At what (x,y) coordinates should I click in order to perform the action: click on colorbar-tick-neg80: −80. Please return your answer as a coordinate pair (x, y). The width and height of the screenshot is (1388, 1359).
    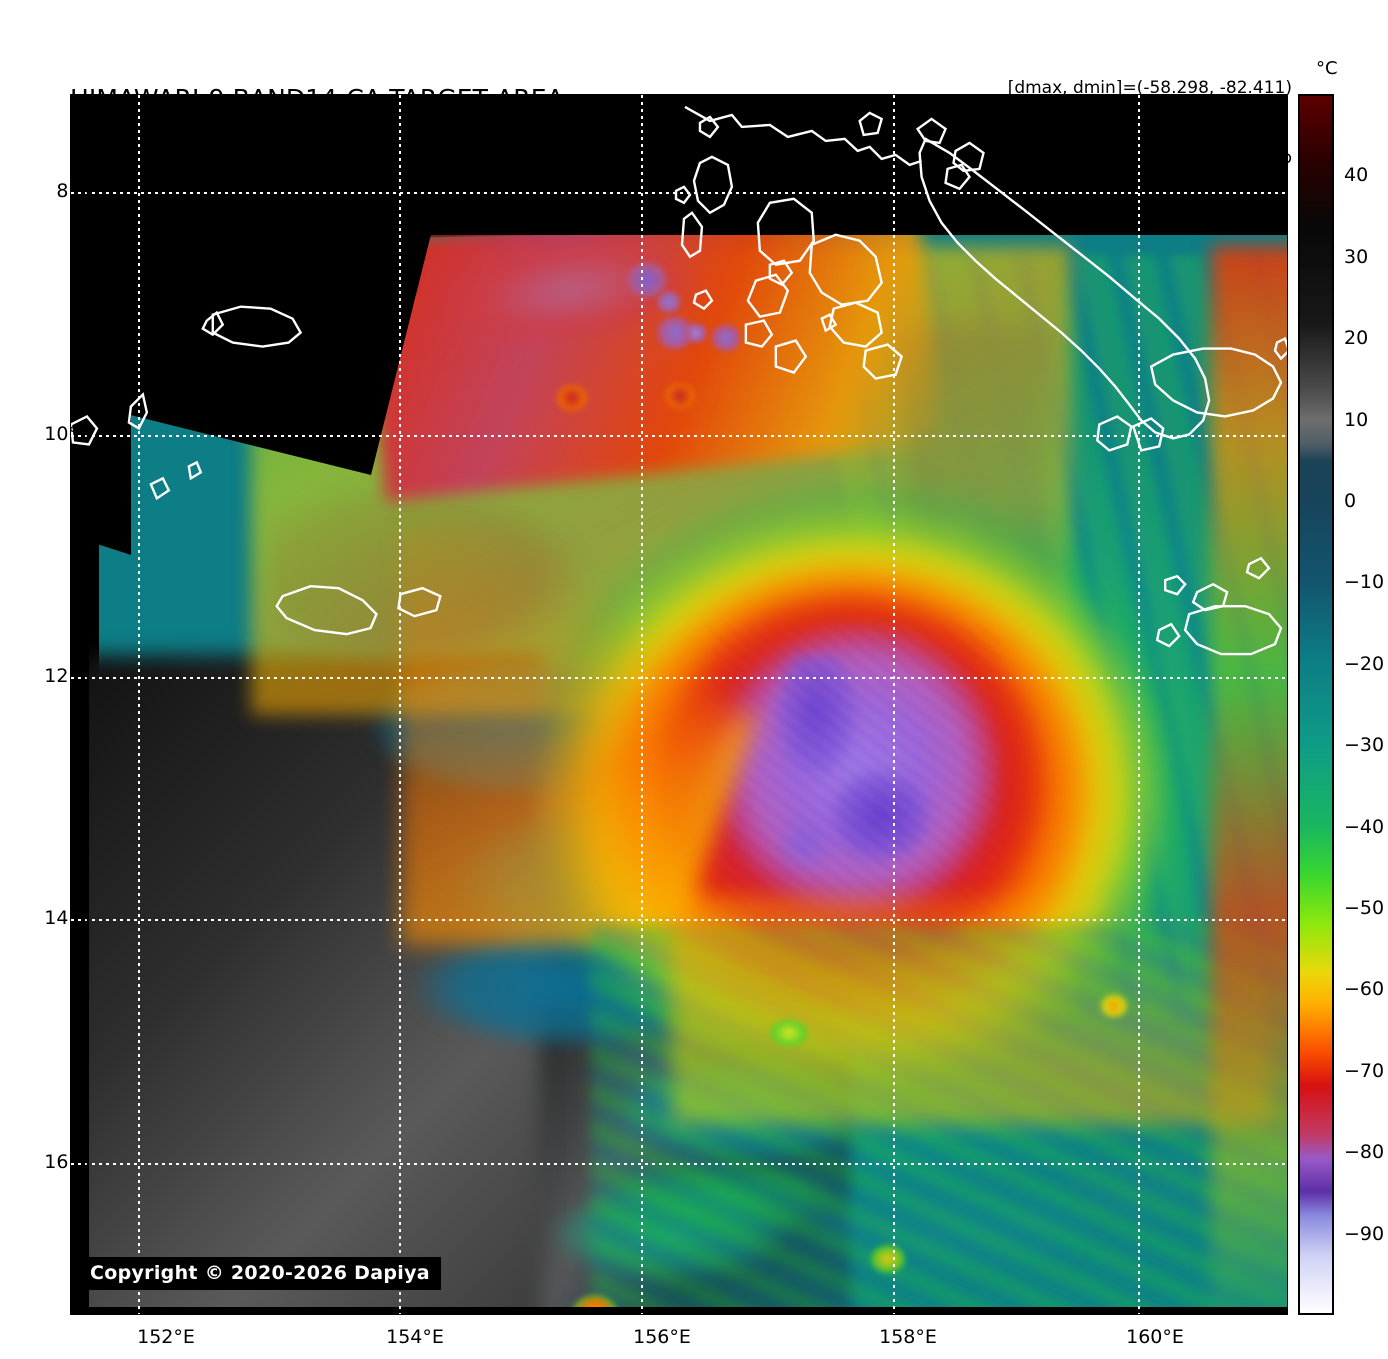
    Looking at the image, I should click on (1364, 1152).